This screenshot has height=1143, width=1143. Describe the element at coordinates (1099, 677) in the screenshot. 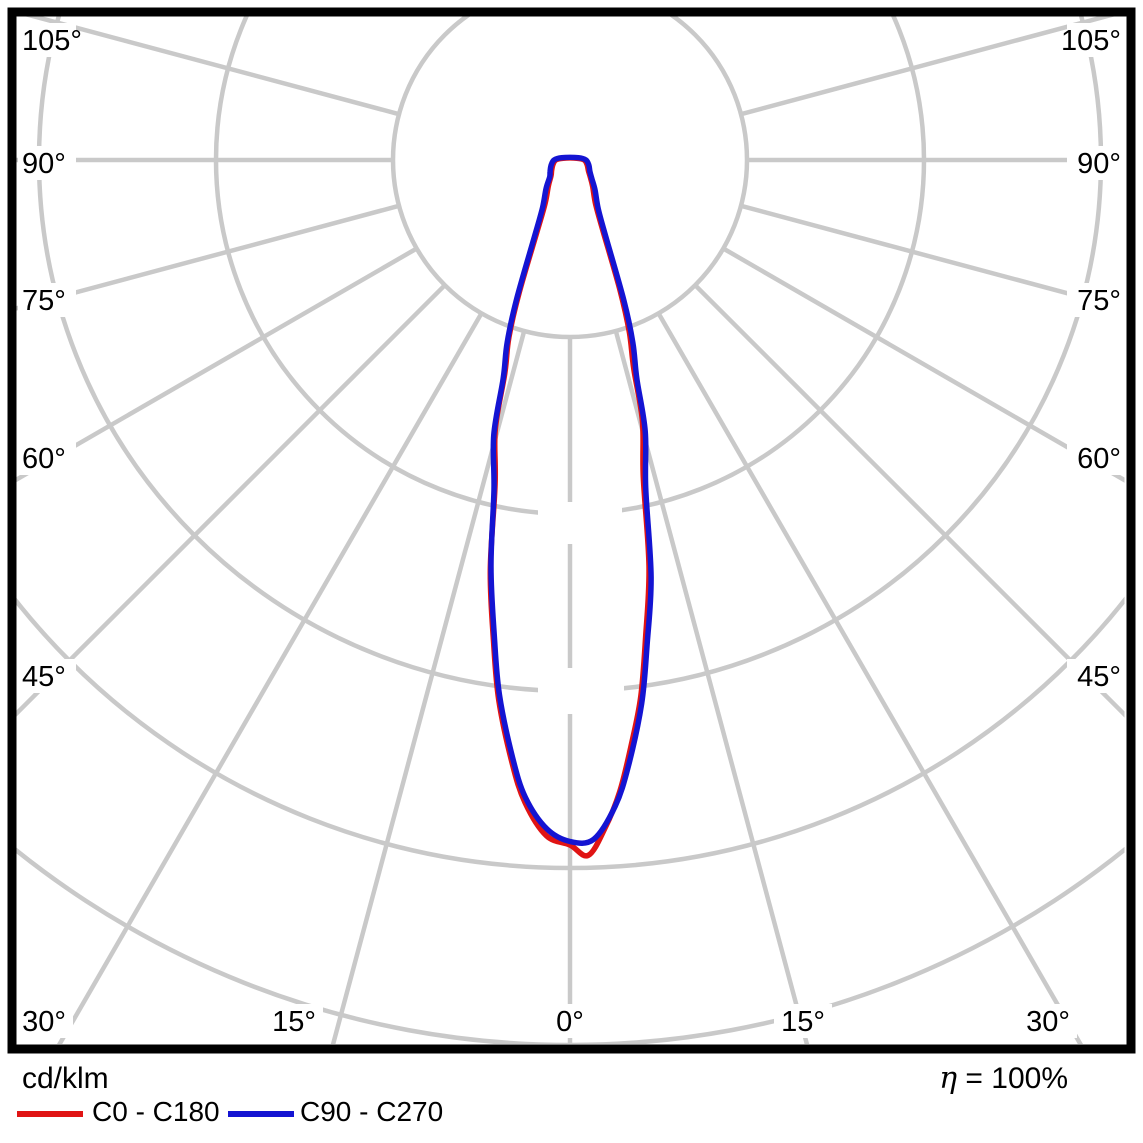

I see `angle-label-right-45°: 45°` at that location.